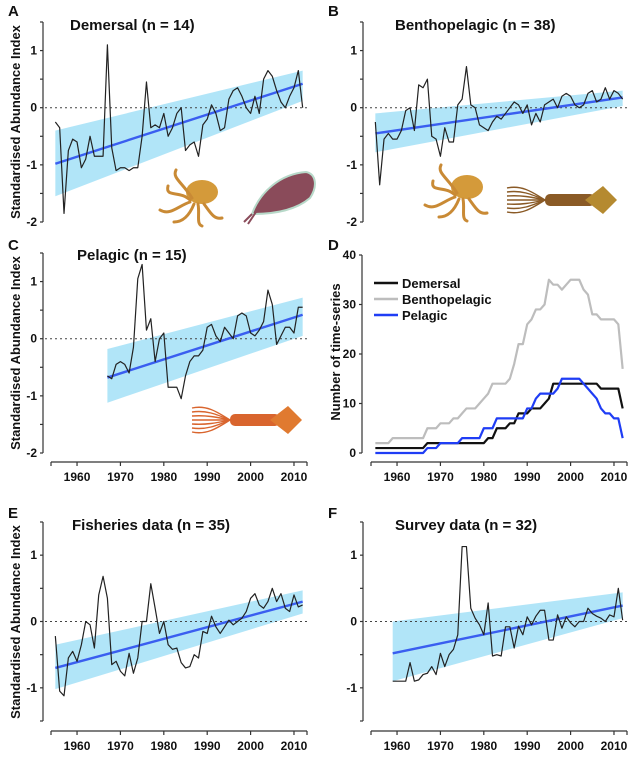 This screenshot has width=640, height=760. I want to click on panel-title: Survey data (n = 32), so click(466, 525).